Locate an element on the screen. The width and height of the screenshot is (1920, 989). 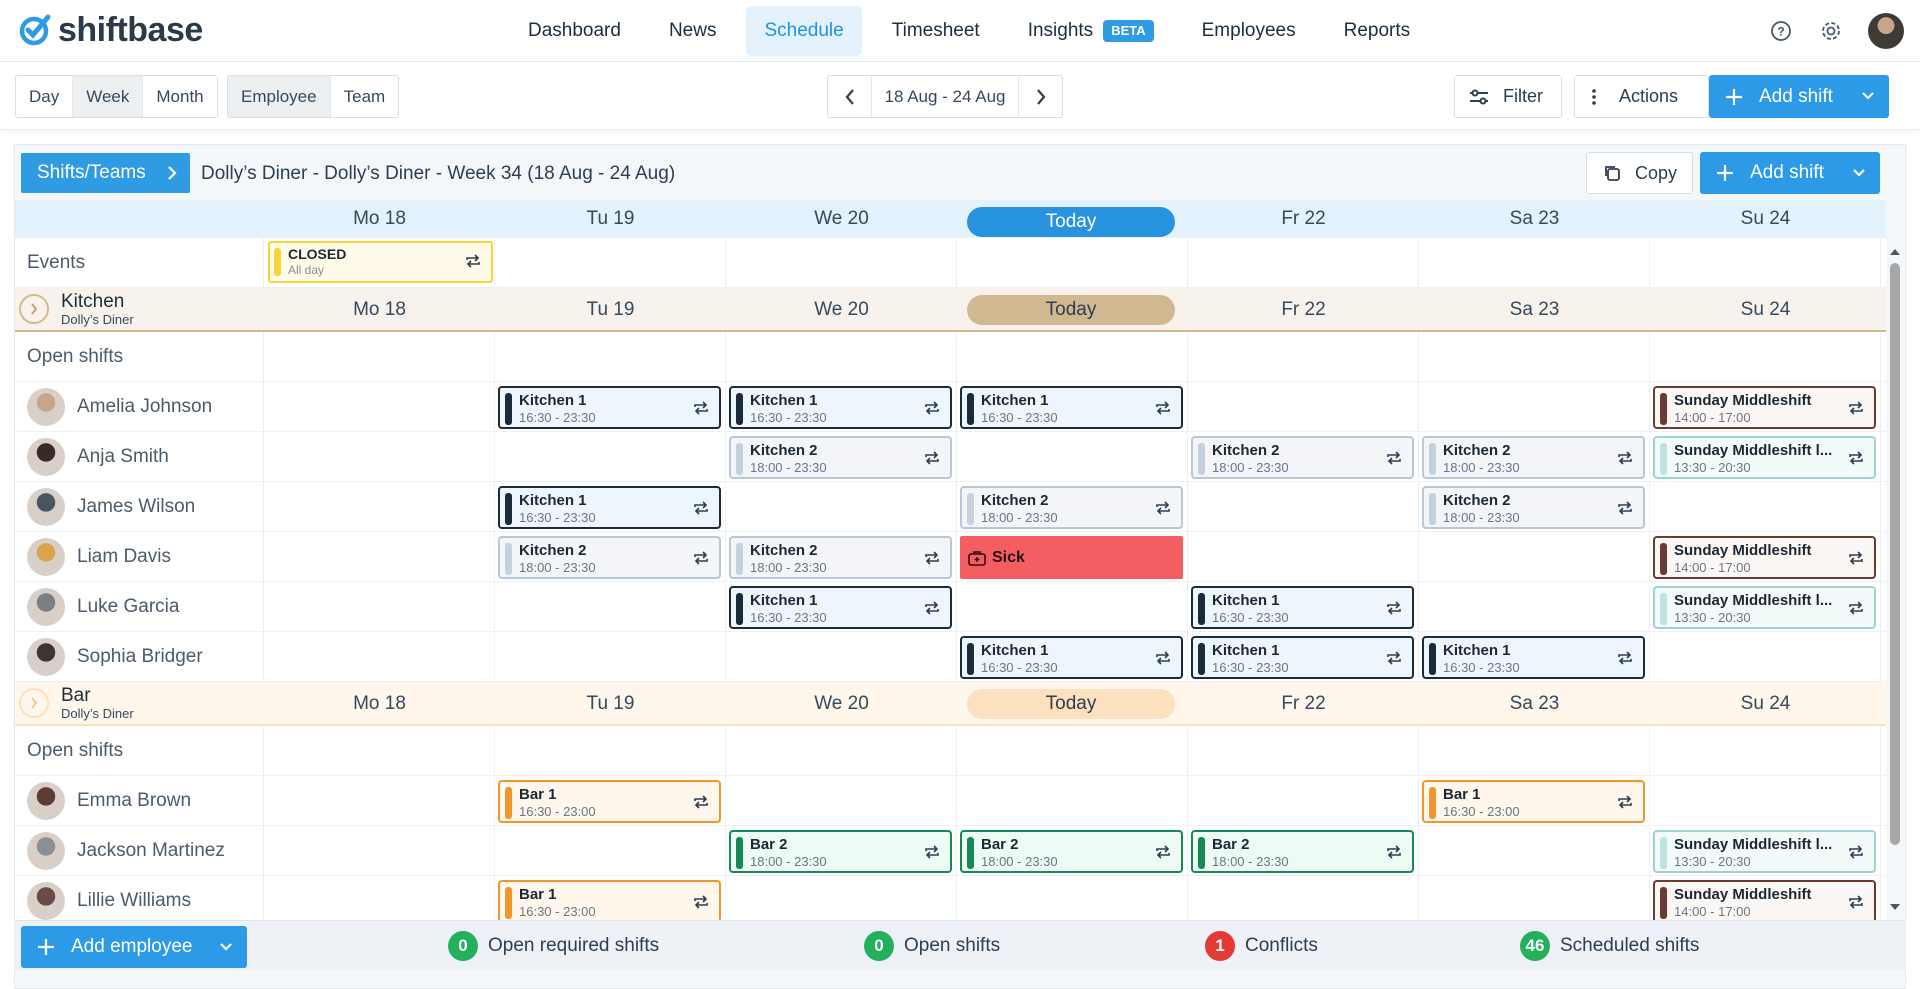
nav-timesheet: Timesheet is located at coordinates (935, 30).